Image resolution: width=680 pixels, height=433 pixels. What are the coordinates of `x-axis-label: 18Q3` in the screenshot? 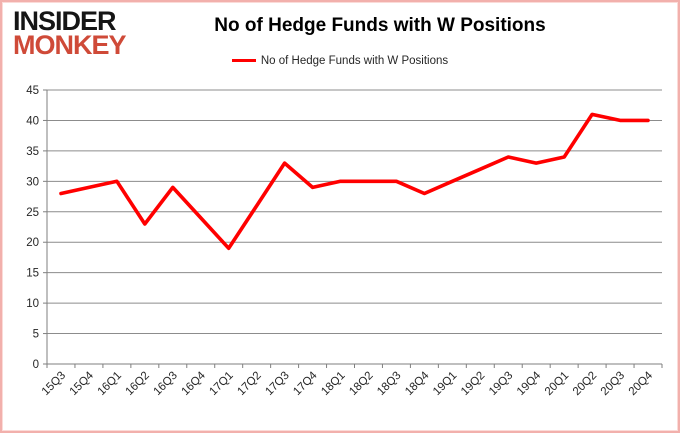 It's located at (389, 384).